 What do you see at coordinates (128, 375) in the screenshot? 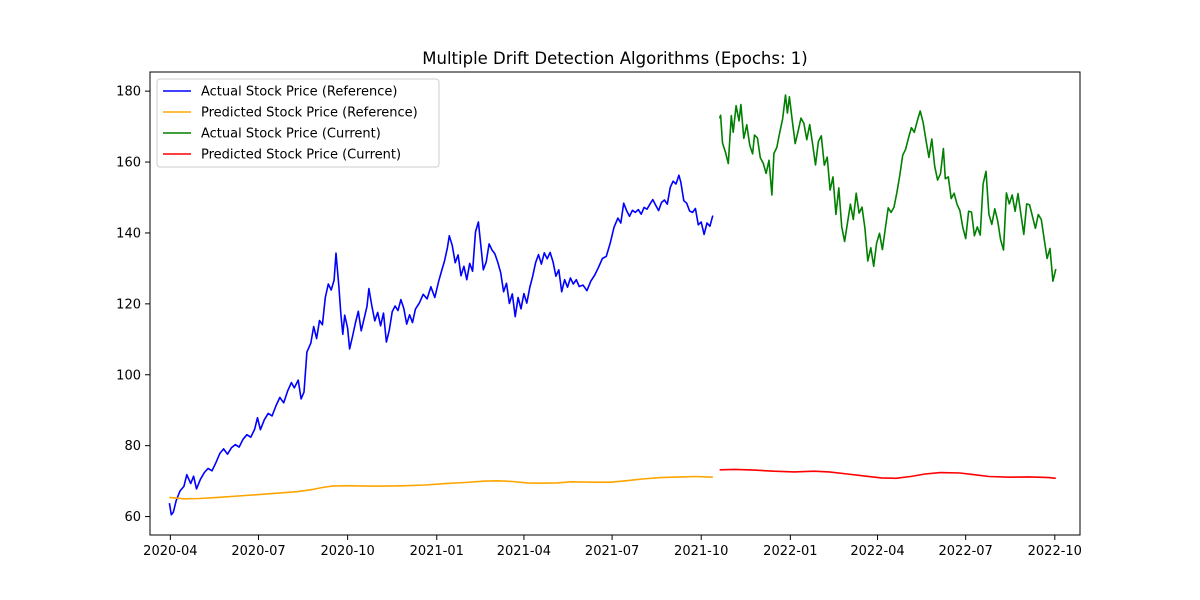
I see `y-tick-label: 100` at bounding box center [128, 375].